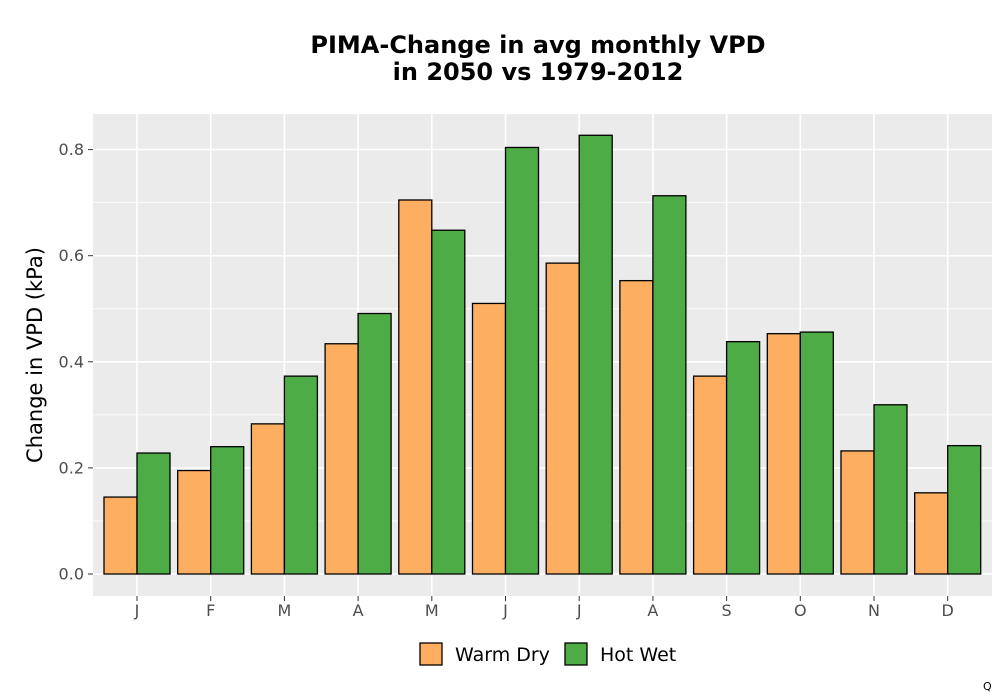 This screenshot has height=700, width=1000. I want to click on corner-glyph: Q, so click(987, 686).